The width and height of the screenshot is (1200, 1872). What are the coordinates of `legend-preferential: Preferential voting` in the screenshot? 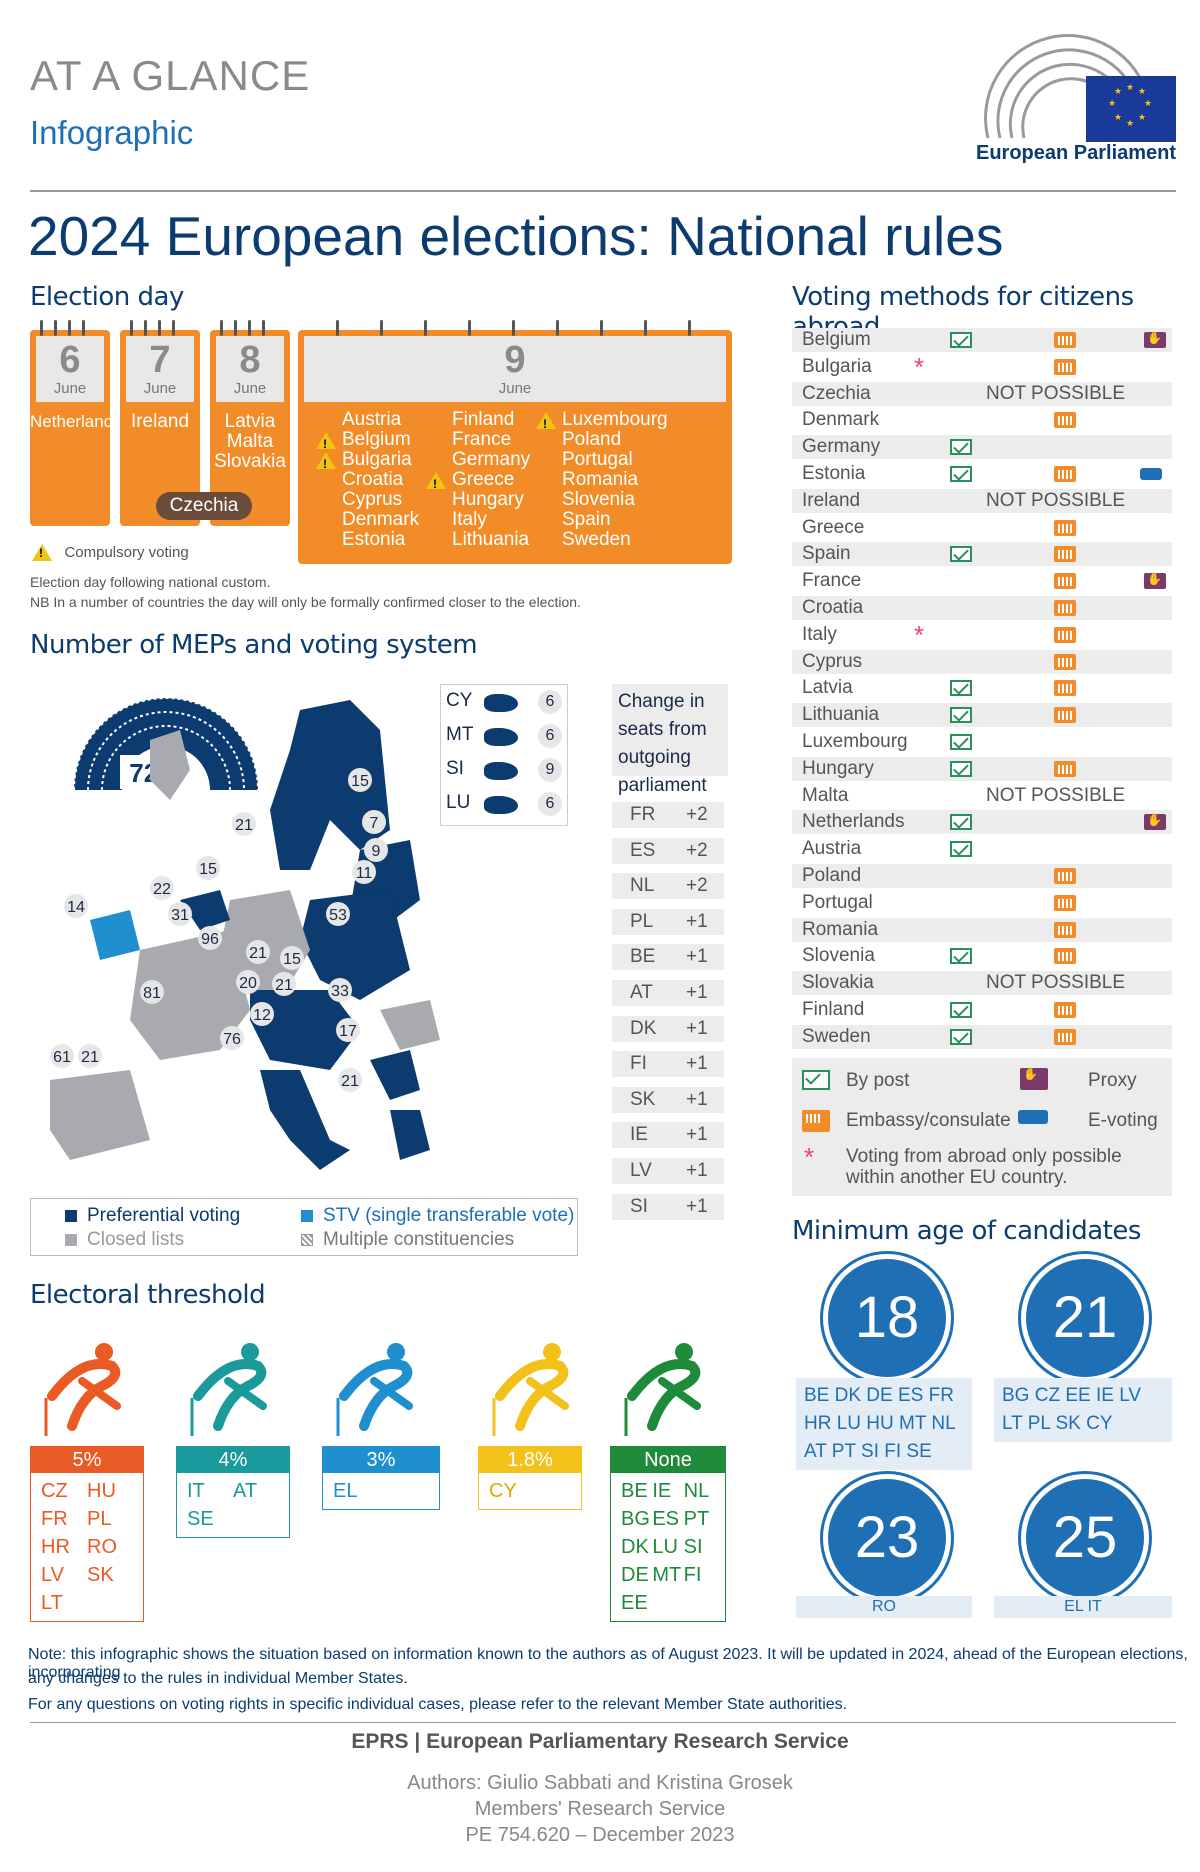 It's located at (164, 1215).